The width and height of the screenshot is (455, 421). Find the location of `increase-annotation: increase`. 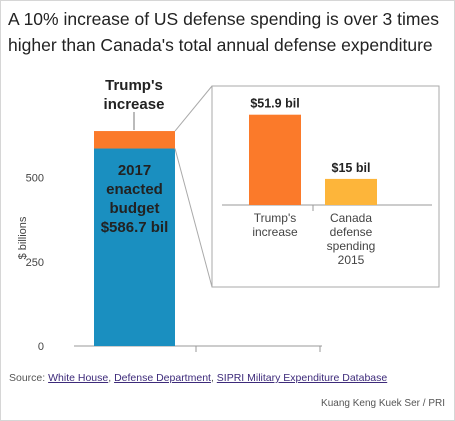

increase-annotation: increase is located at coordinates (134, 104).